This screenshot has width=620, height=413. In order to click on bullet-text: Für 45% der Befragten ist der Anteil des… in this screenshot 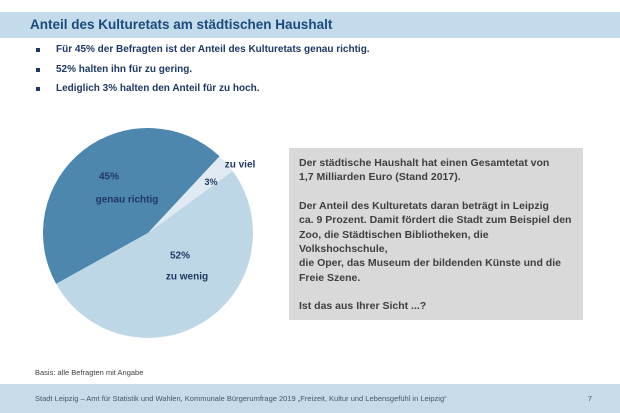, I will do `click(213, 49)`.